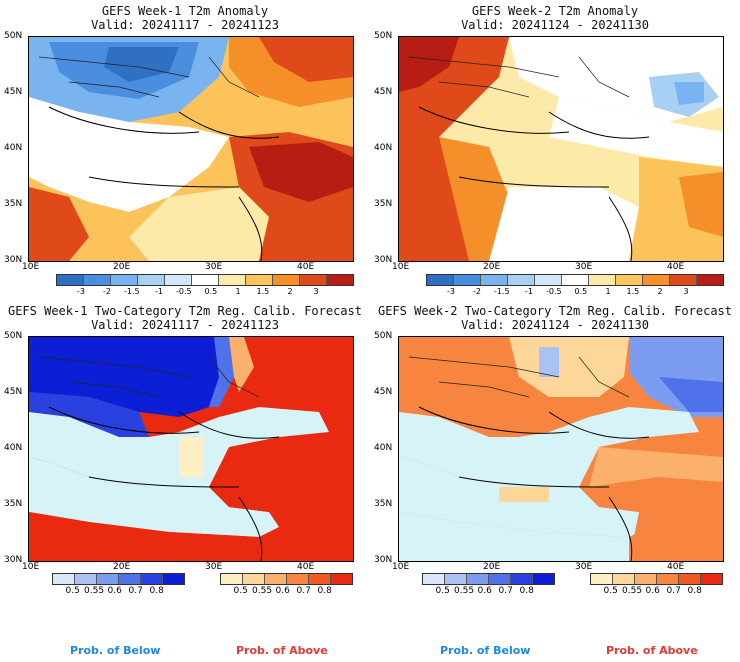 The image size is (740, 662). What do you see at coordinates (555, 25) in the screenshot?
I see `panel-valid-dates: Valid: 20241124 - 20241130` at bounding box center [555, 25].